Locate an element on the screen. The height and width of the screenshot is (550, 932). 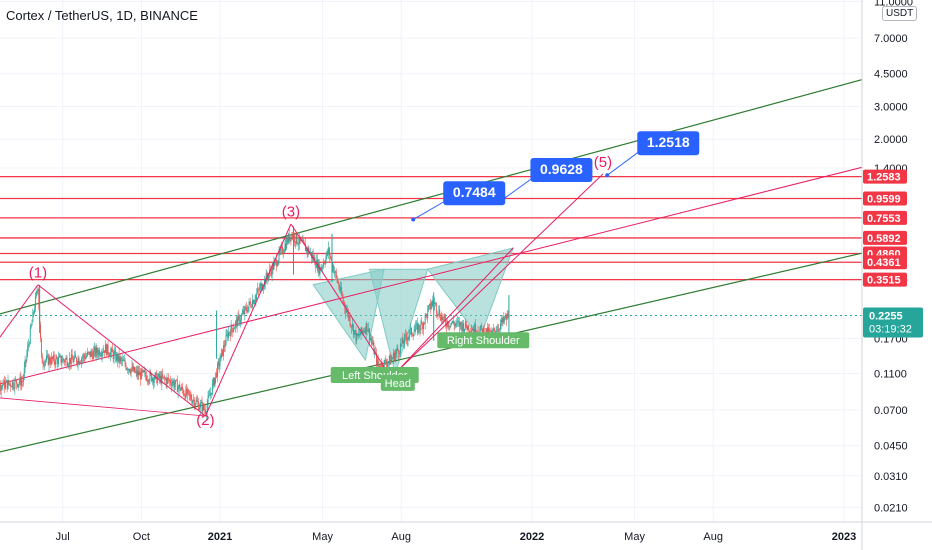
wave-segment is located at coordinates (497, 275).